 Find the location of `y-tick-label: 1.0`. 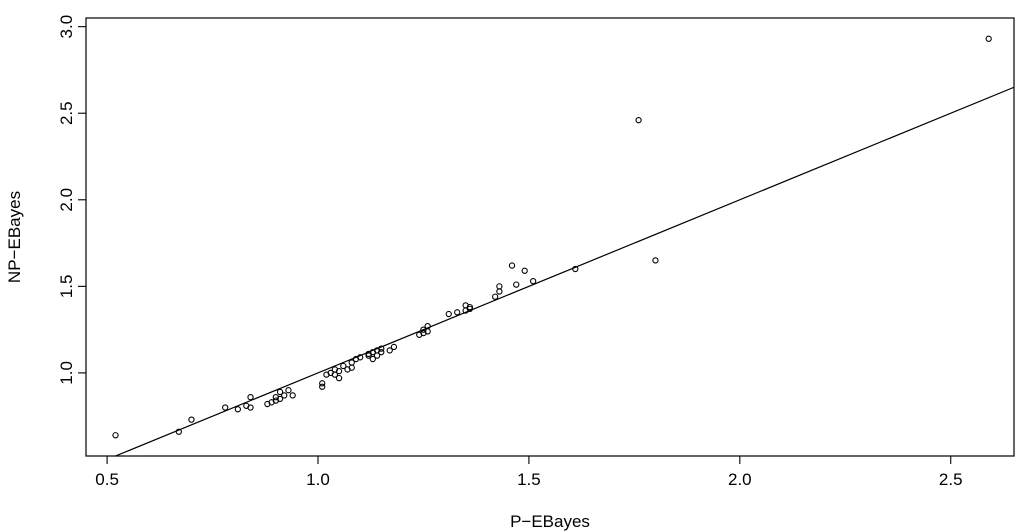

y-tick-label: 1.0 is located at coordinates (66, 373).